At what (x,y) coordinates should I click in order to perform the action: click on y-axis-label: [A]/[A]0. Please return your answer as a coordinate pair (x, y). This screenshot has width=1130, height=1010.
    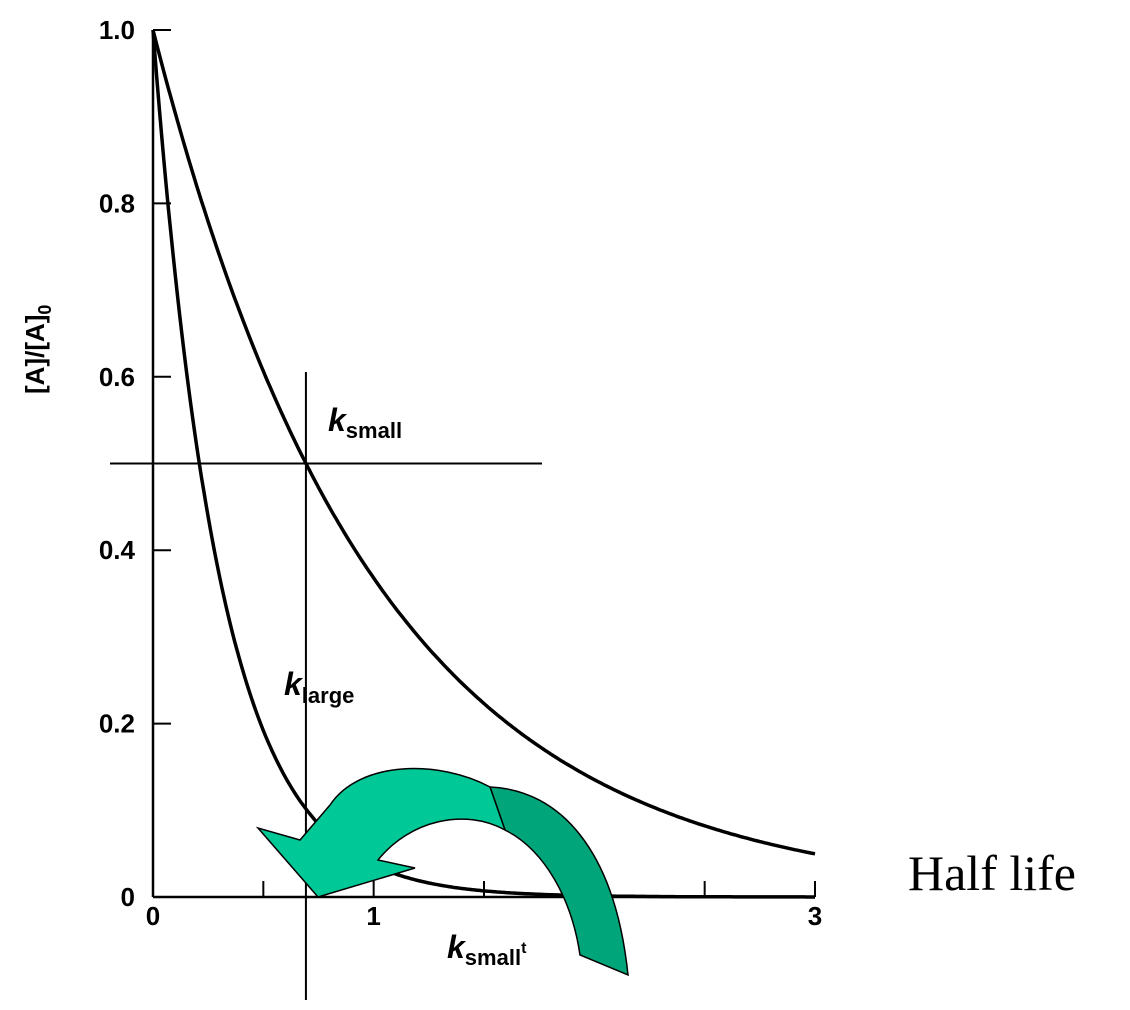
    Looking at the image, I should click on (37, 349).